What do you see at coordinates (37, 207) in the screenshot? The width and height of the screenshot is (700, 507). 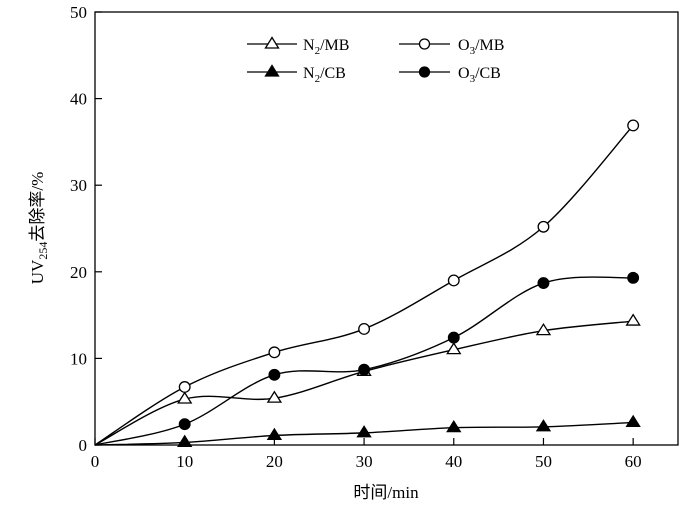 I see `y-axis-label-rest: 去除率/%` at bounding box center [37, 207].